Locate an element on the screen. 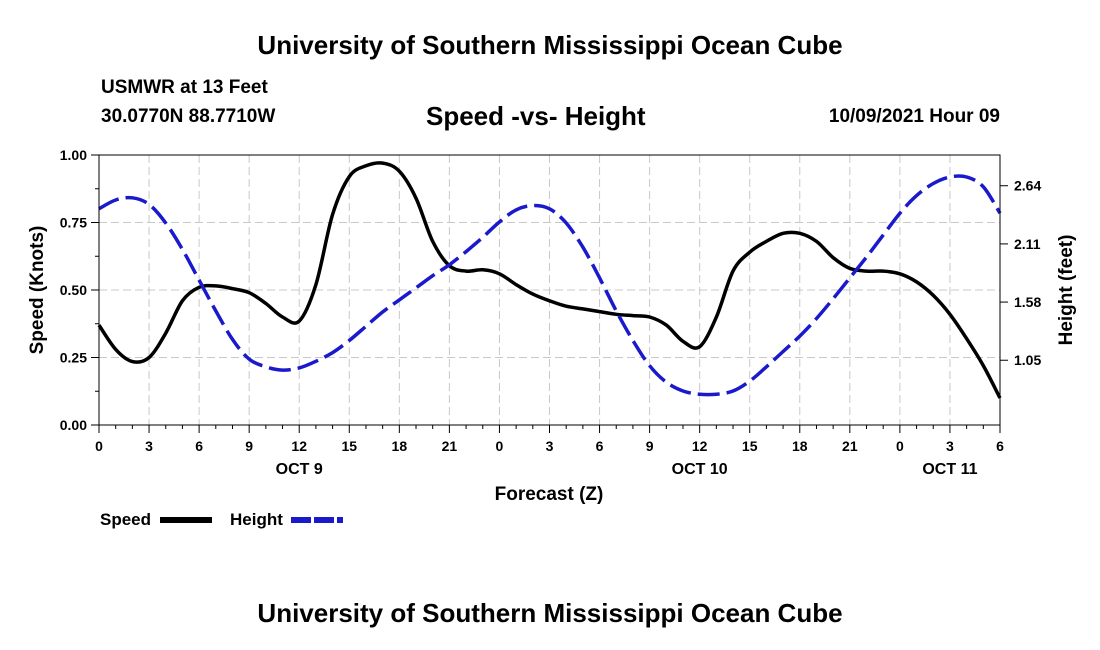 The height and width of the screenshot is (650, 1100). legend-label-speed: Speed is located at coordinates (125, 519).